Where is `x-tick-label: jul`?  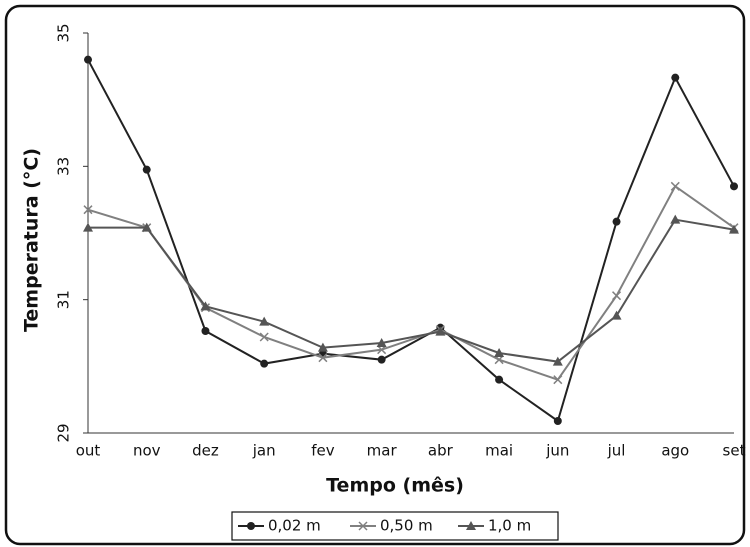
x-tick-label: jul is located at coordinates (616, 451).